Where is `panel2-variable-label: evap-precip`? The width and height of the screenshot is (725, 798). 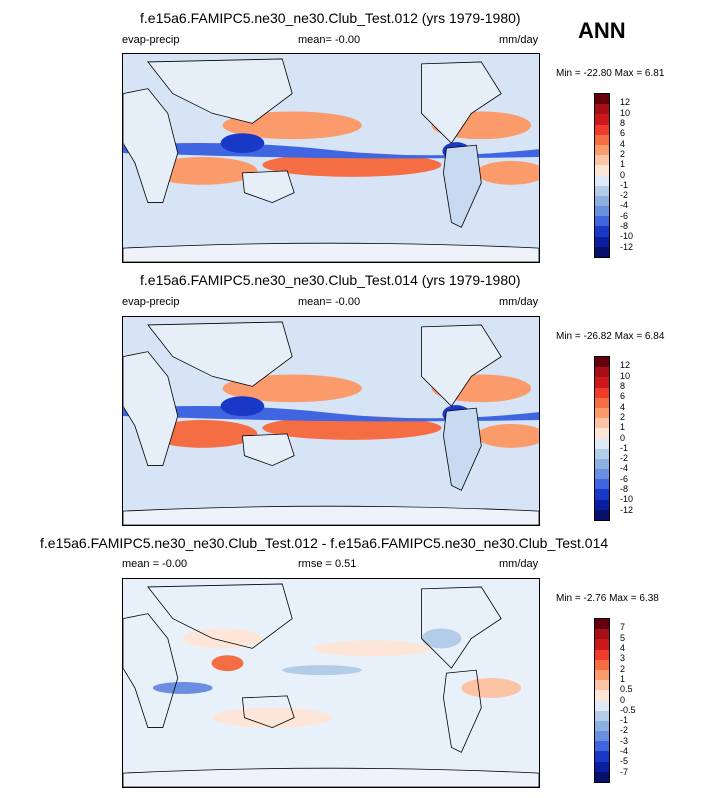
panel2-variable-label: evap-precip is located at coordinates (151, 302).